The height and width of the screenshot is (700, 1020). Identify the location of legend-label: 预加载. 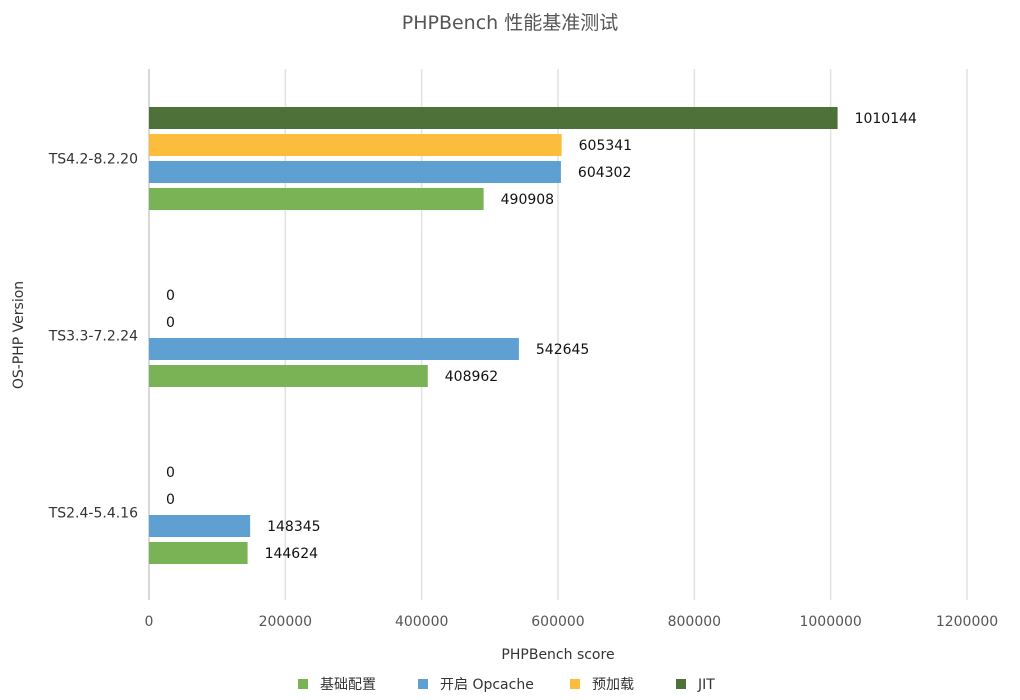
(613, 685).